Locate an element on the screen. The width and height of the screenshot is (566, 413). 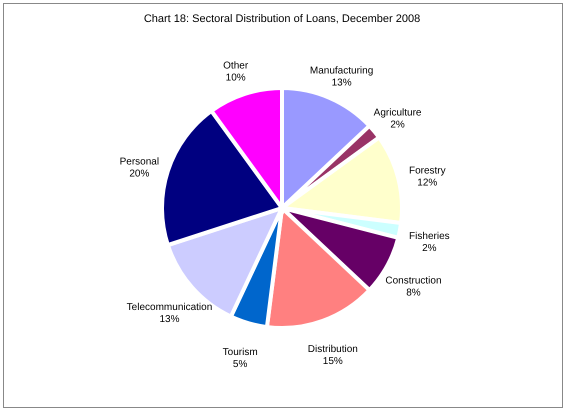
data-label: 15% is located at coordinates (332, 362).